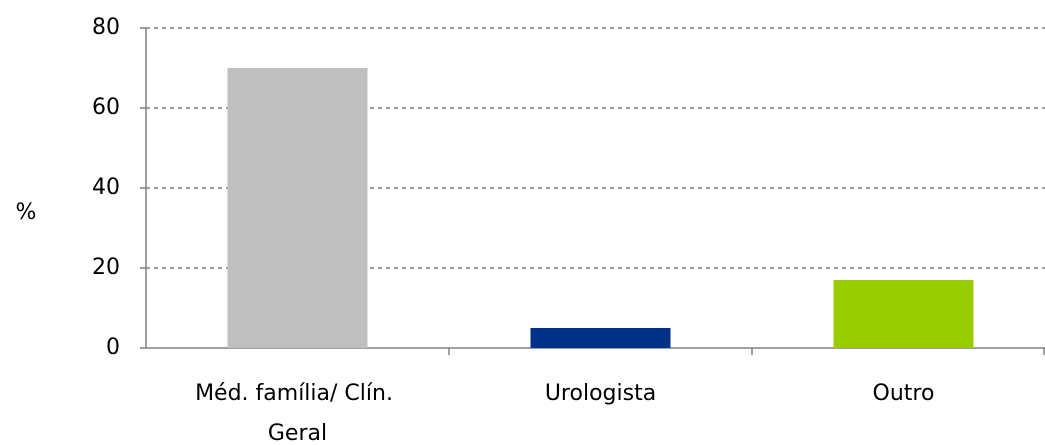  I want to click on x-tick-label: Outro, so click(904, 393).